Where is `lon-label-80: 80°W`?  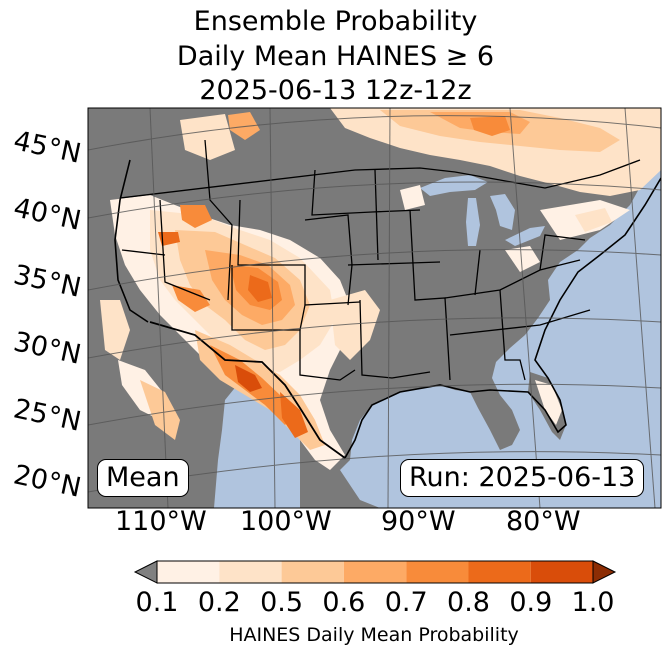 lon-label-80: 80°W is located at coordinates (543, 521).